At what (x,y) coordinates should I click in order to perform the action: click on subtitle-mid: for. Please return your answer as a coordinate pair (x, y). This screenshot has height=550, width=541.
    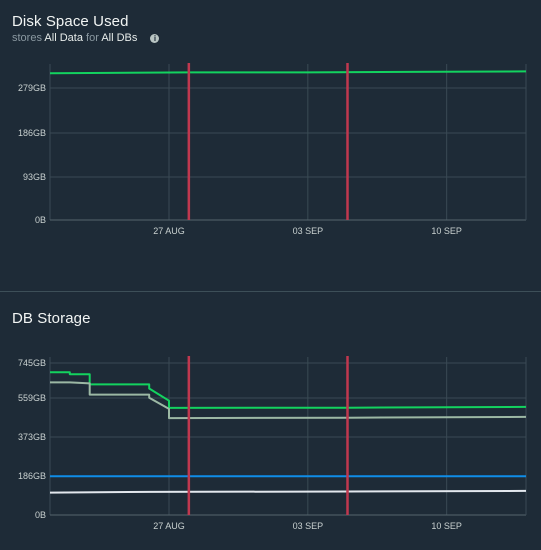
    Looking at the image, I should click on (92, 38).